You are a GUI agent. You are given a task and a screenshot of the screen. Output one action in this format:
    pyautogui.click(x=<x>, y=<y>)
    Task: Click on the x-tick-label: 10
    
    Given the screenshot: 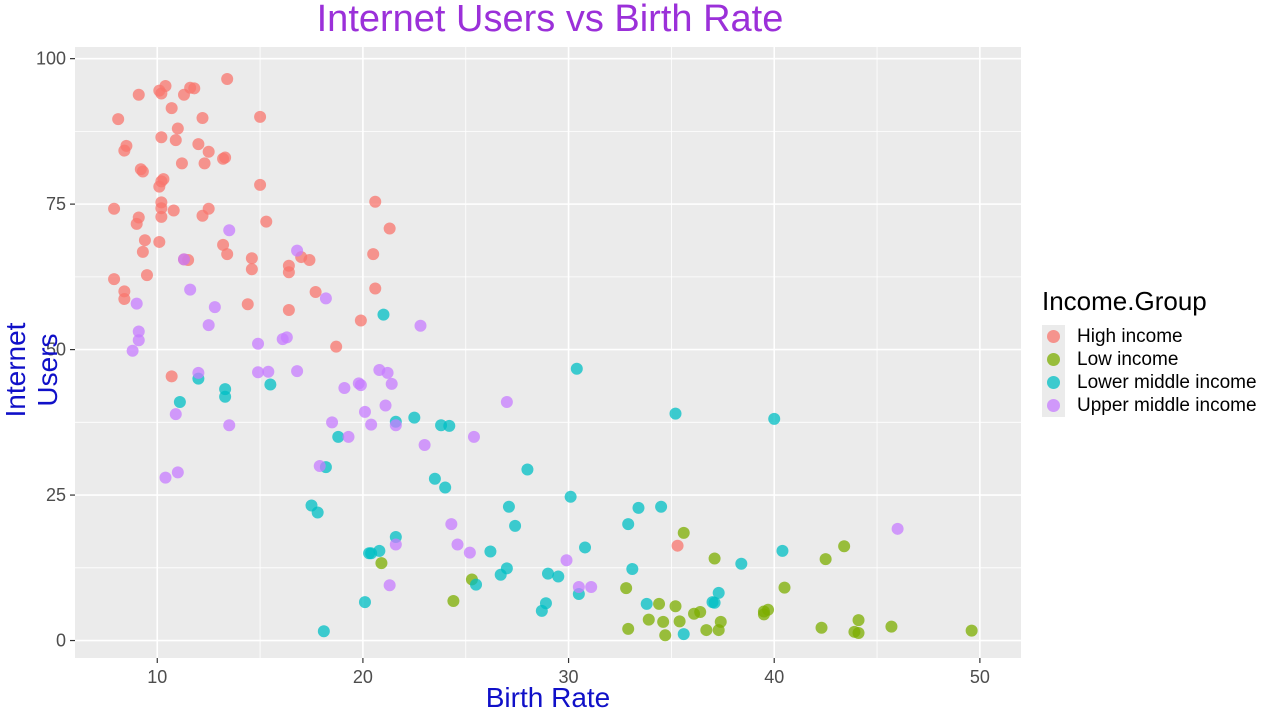 What is the action you would take?
    pyautogui.click(x=157, y=677)
    